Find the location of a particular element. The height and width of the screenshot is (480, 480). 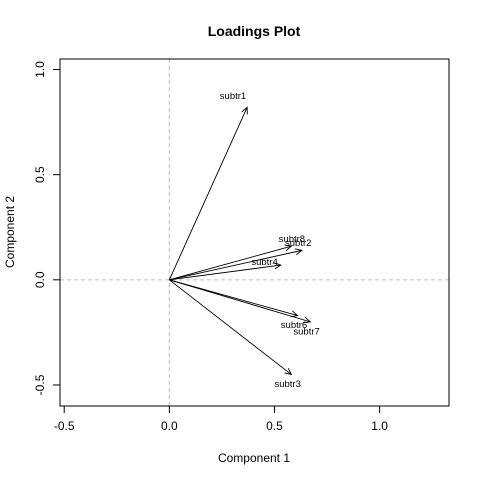

loading-vector-subtr1 is located at coordinates (208, 193).